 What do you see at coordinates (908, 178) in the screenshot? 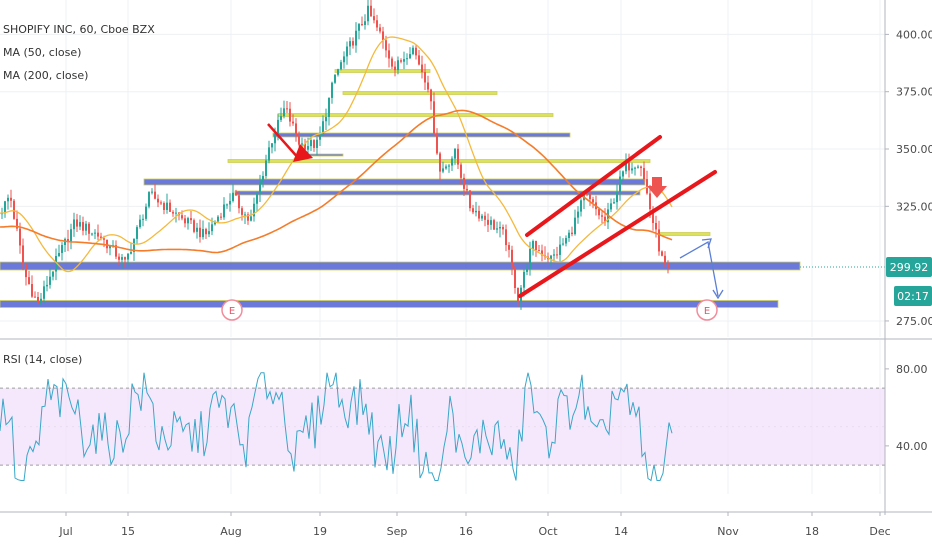
I see `price-scale: 400.00 375.00 350.00 325.00 275.00` at bounding box center [908, 178].